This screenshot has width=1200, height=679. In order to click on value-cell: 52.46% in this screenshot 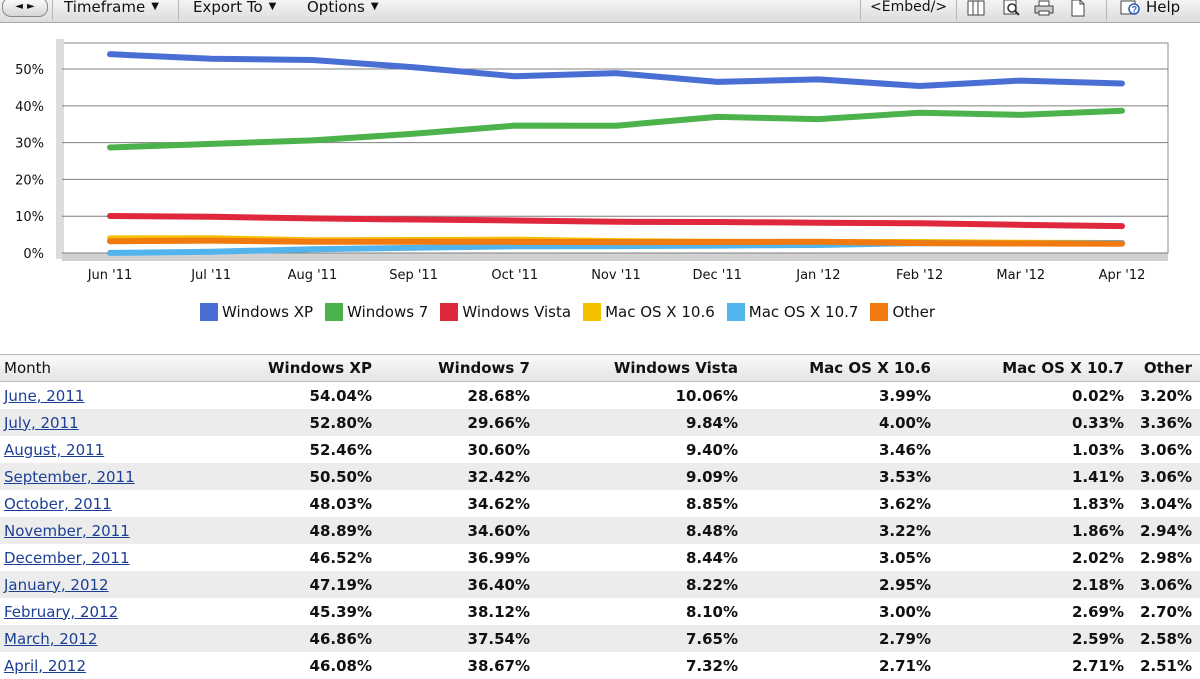, I will do `click(340, 449)`.